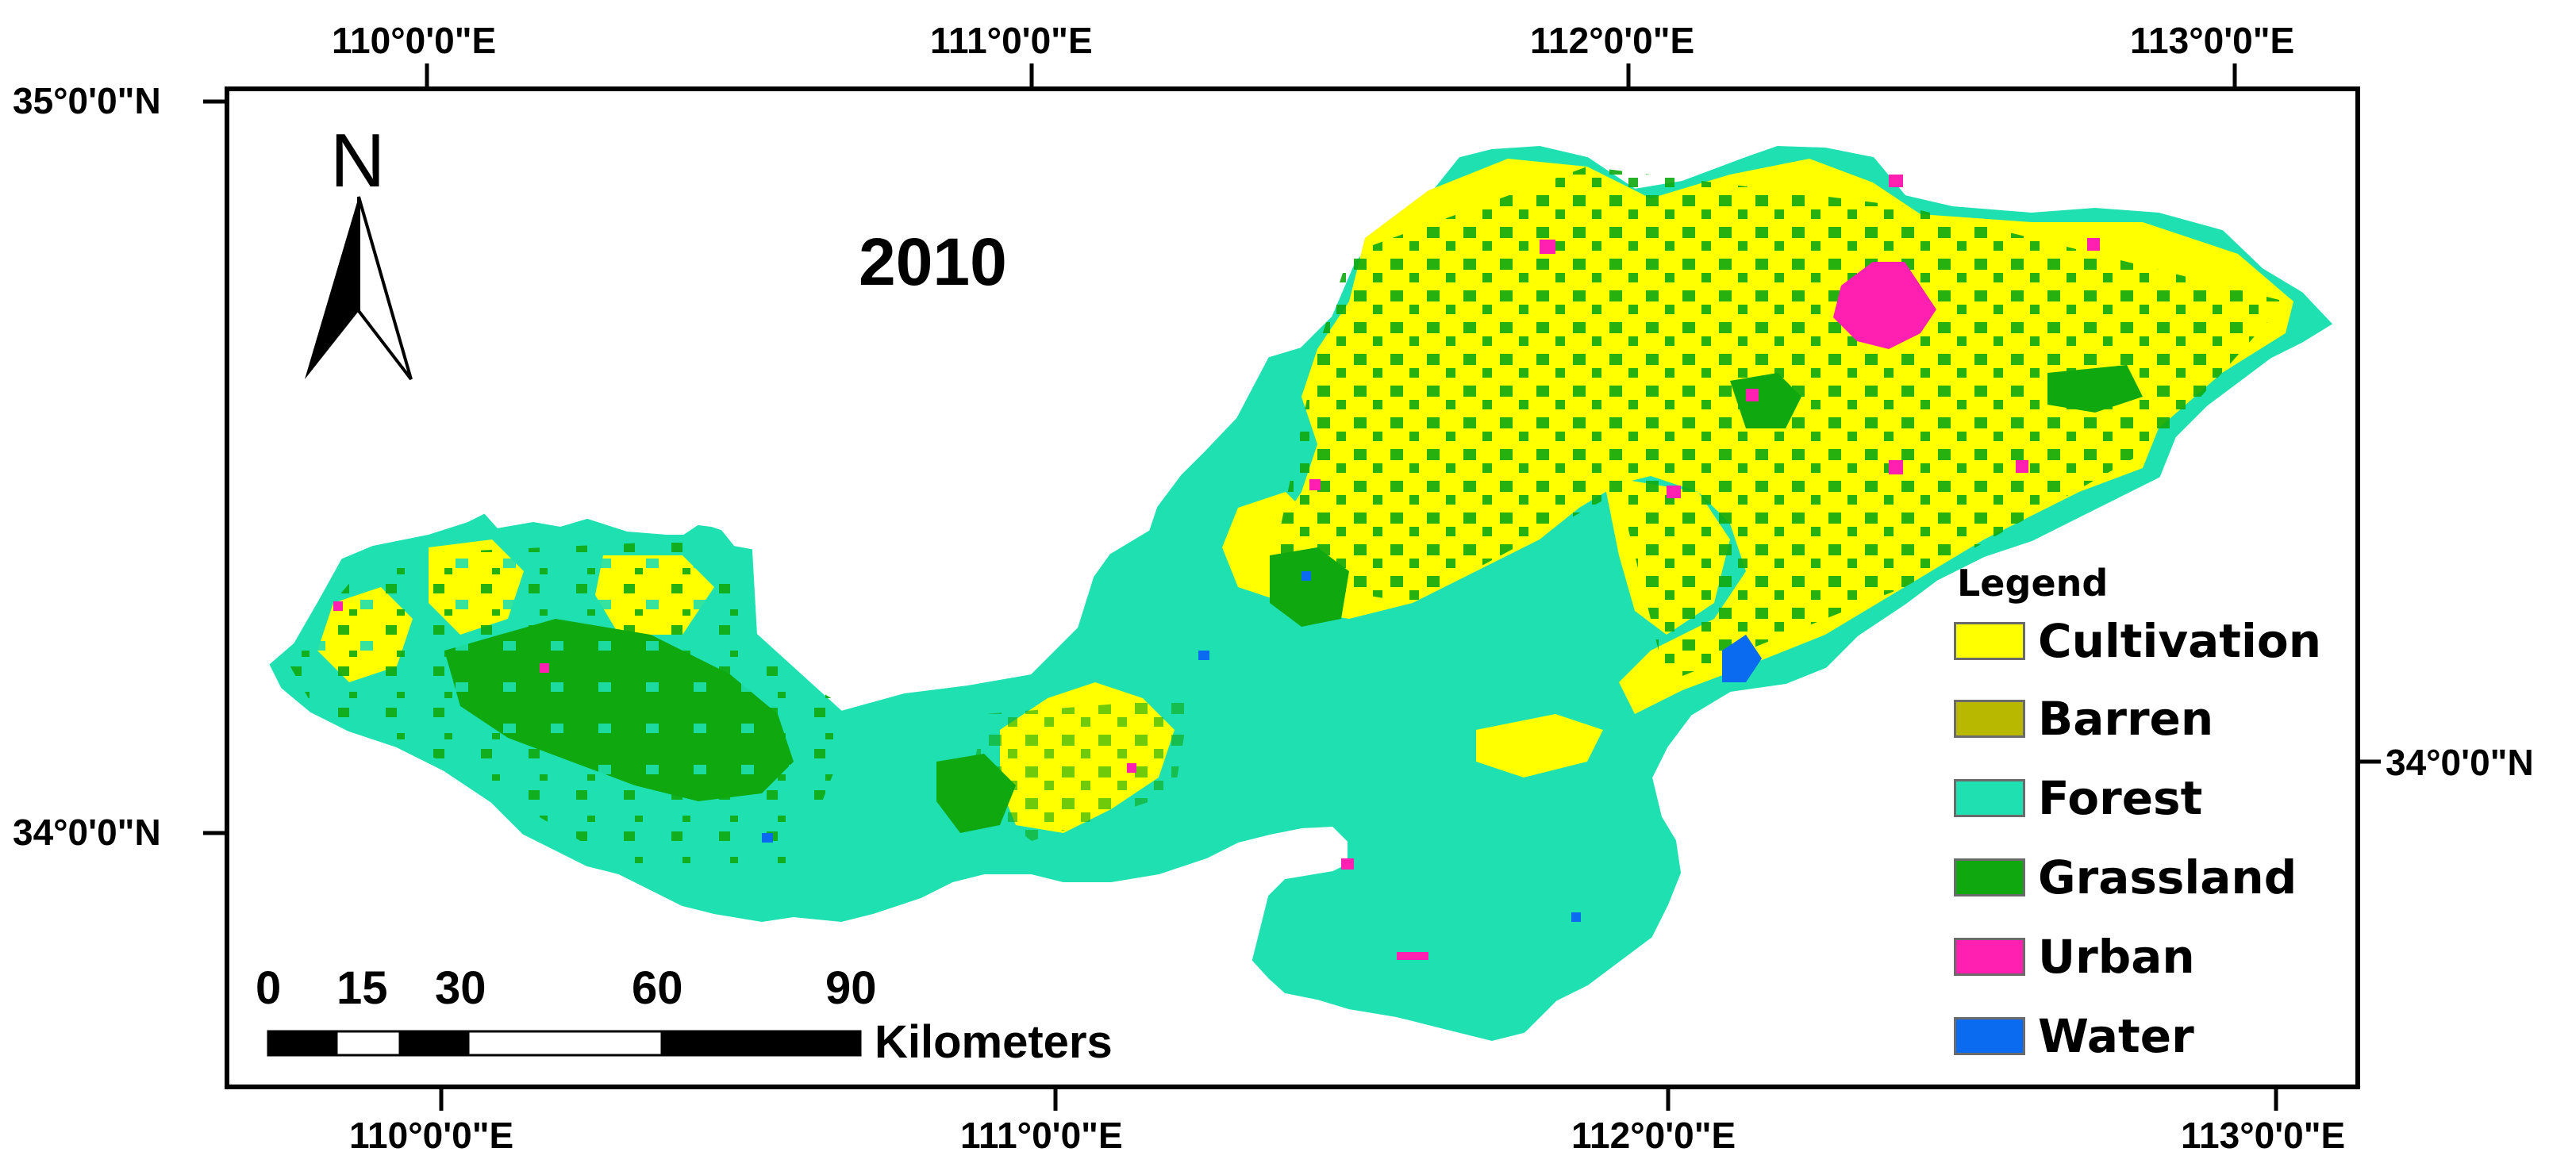  What do you see at coordinates (362, 988) in the screenshot?
I see `scale-tick-label: 15` at bounding box center [362, 988].